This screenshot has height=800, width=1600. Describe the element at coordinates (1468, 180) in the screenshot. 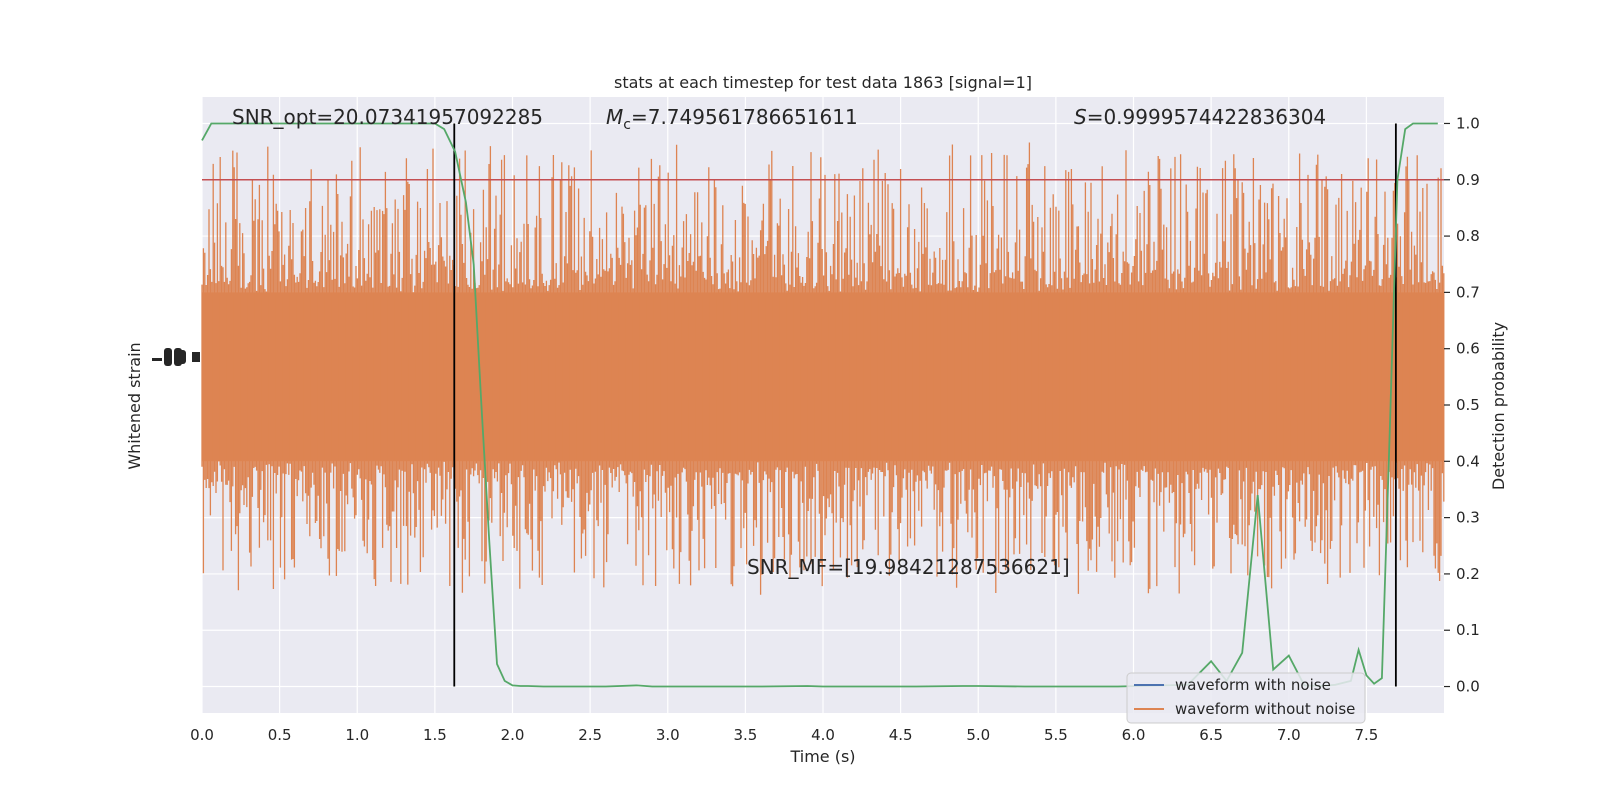

I see `y-tick-label: 0.9` at that location.